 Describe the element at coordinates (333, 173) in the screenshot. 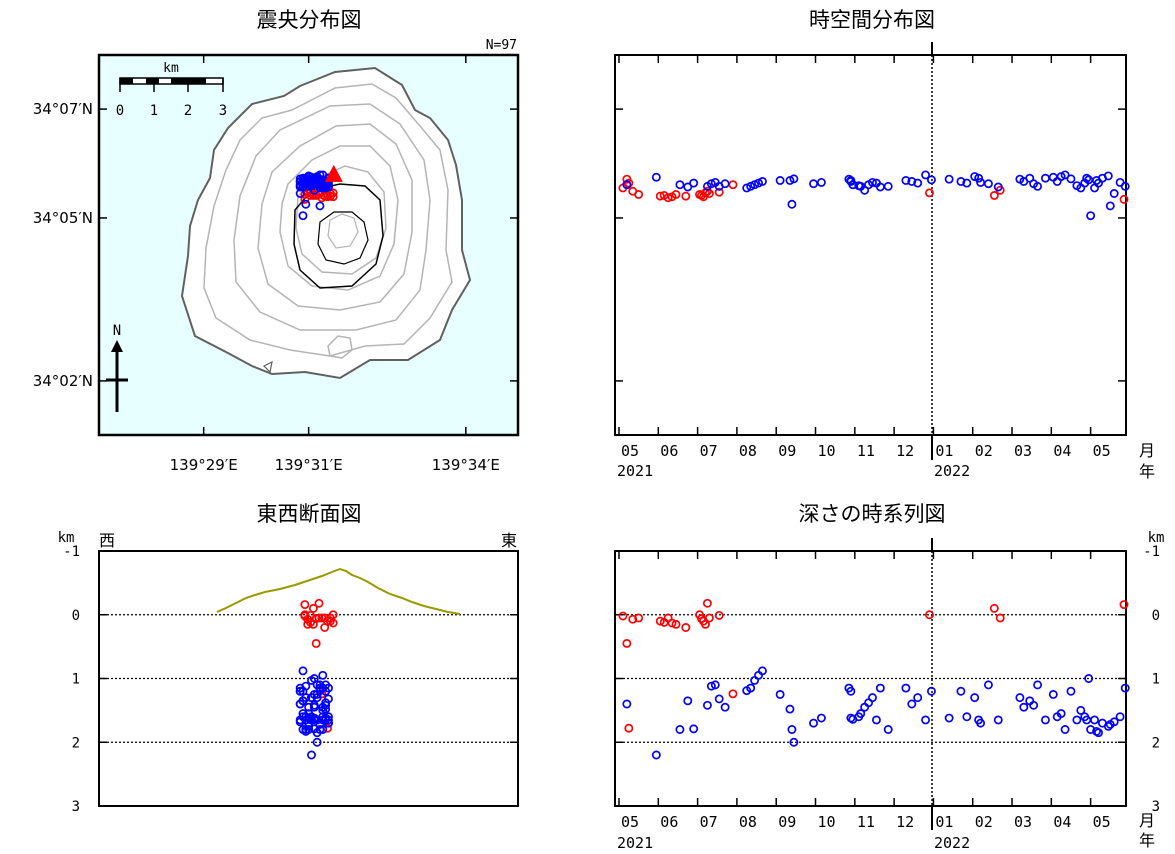

I see `crater-triangle-shape` at that location.